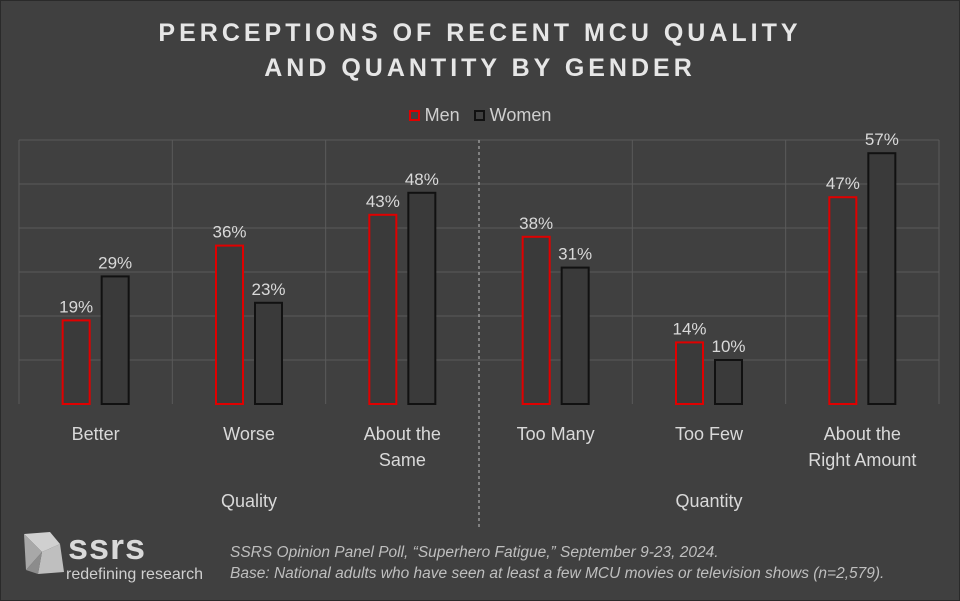 The width and height of the screenshot is (960, 601). Describe the element at coordinates (480, 33) in the screenshot. I see `title-line-1: PERCEPTIONS OF RECENT MCU QUALITY` at that location.